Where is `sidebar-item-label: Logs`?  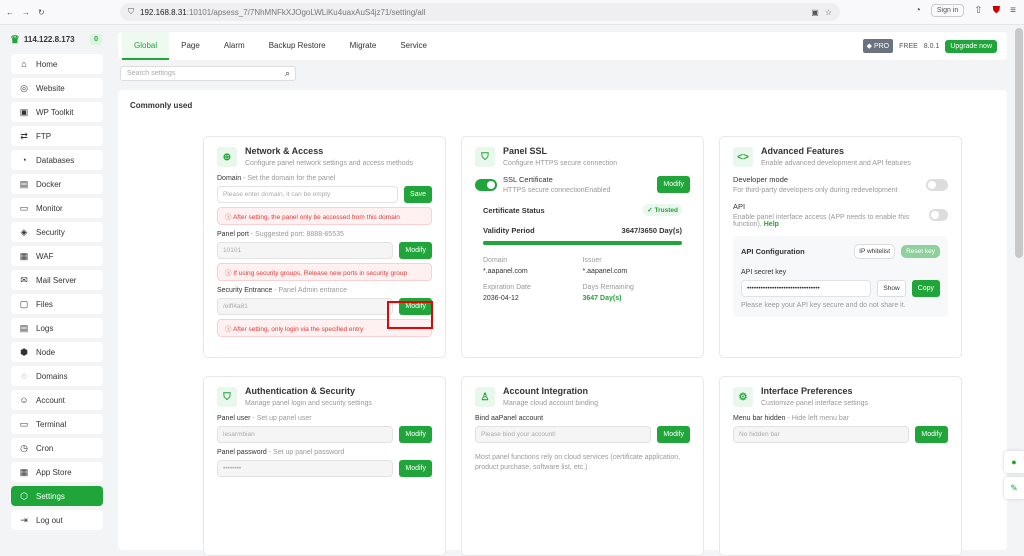 sidebar-item-label: Logs is located at coordinates (45, 328).